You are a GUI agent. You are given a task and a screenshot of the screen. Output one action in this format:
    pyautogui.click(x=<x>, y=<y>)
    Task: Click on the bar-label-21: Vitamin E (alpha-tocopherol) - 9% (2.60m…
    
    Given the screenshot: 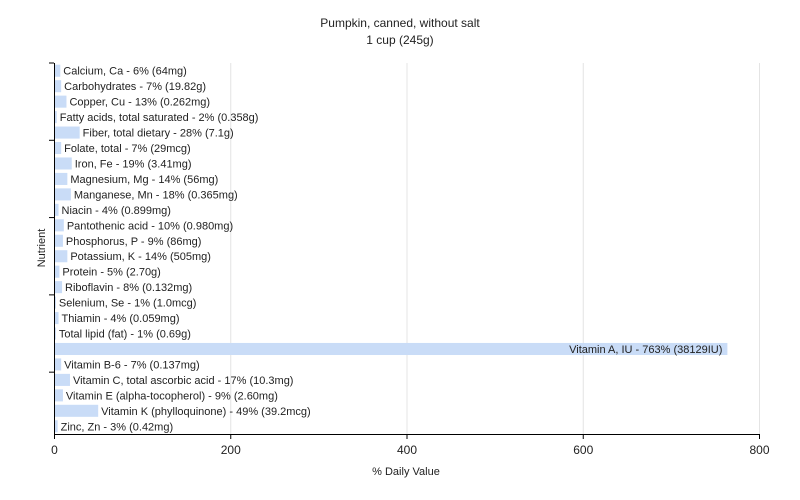 What is the action you would take?
    pyautogui.click(x=172, y=396)
    